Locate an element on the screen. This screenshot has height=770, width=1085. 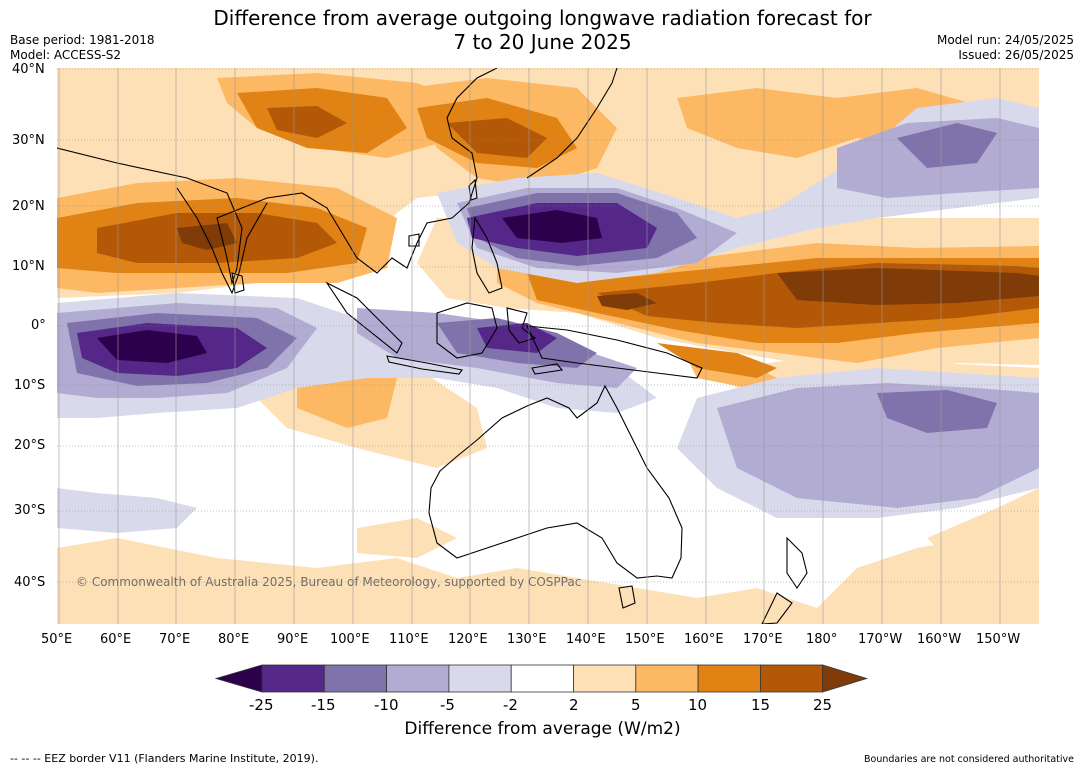
colorbar-tick: 2 is located at coordinates (574, 705).